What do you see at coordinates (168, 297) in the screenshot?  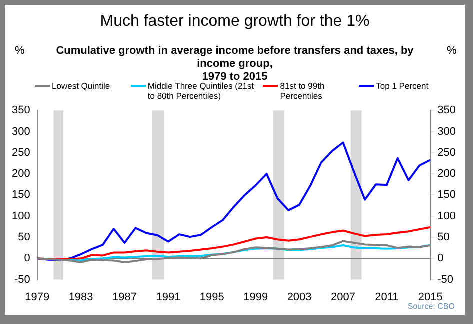 I see `x-tick-label: 1991` at bounding box center [168, 297].